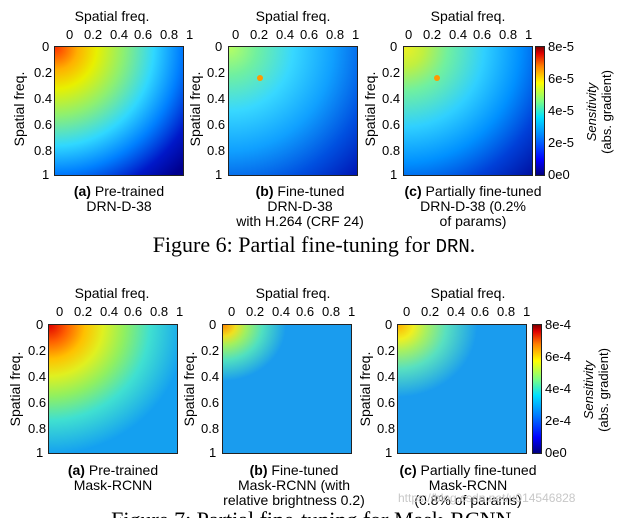 Image resolution: width=628 pixels, height=518 pixels. I want to click on colorbar-tick: 6e-4, so click(558, 356).